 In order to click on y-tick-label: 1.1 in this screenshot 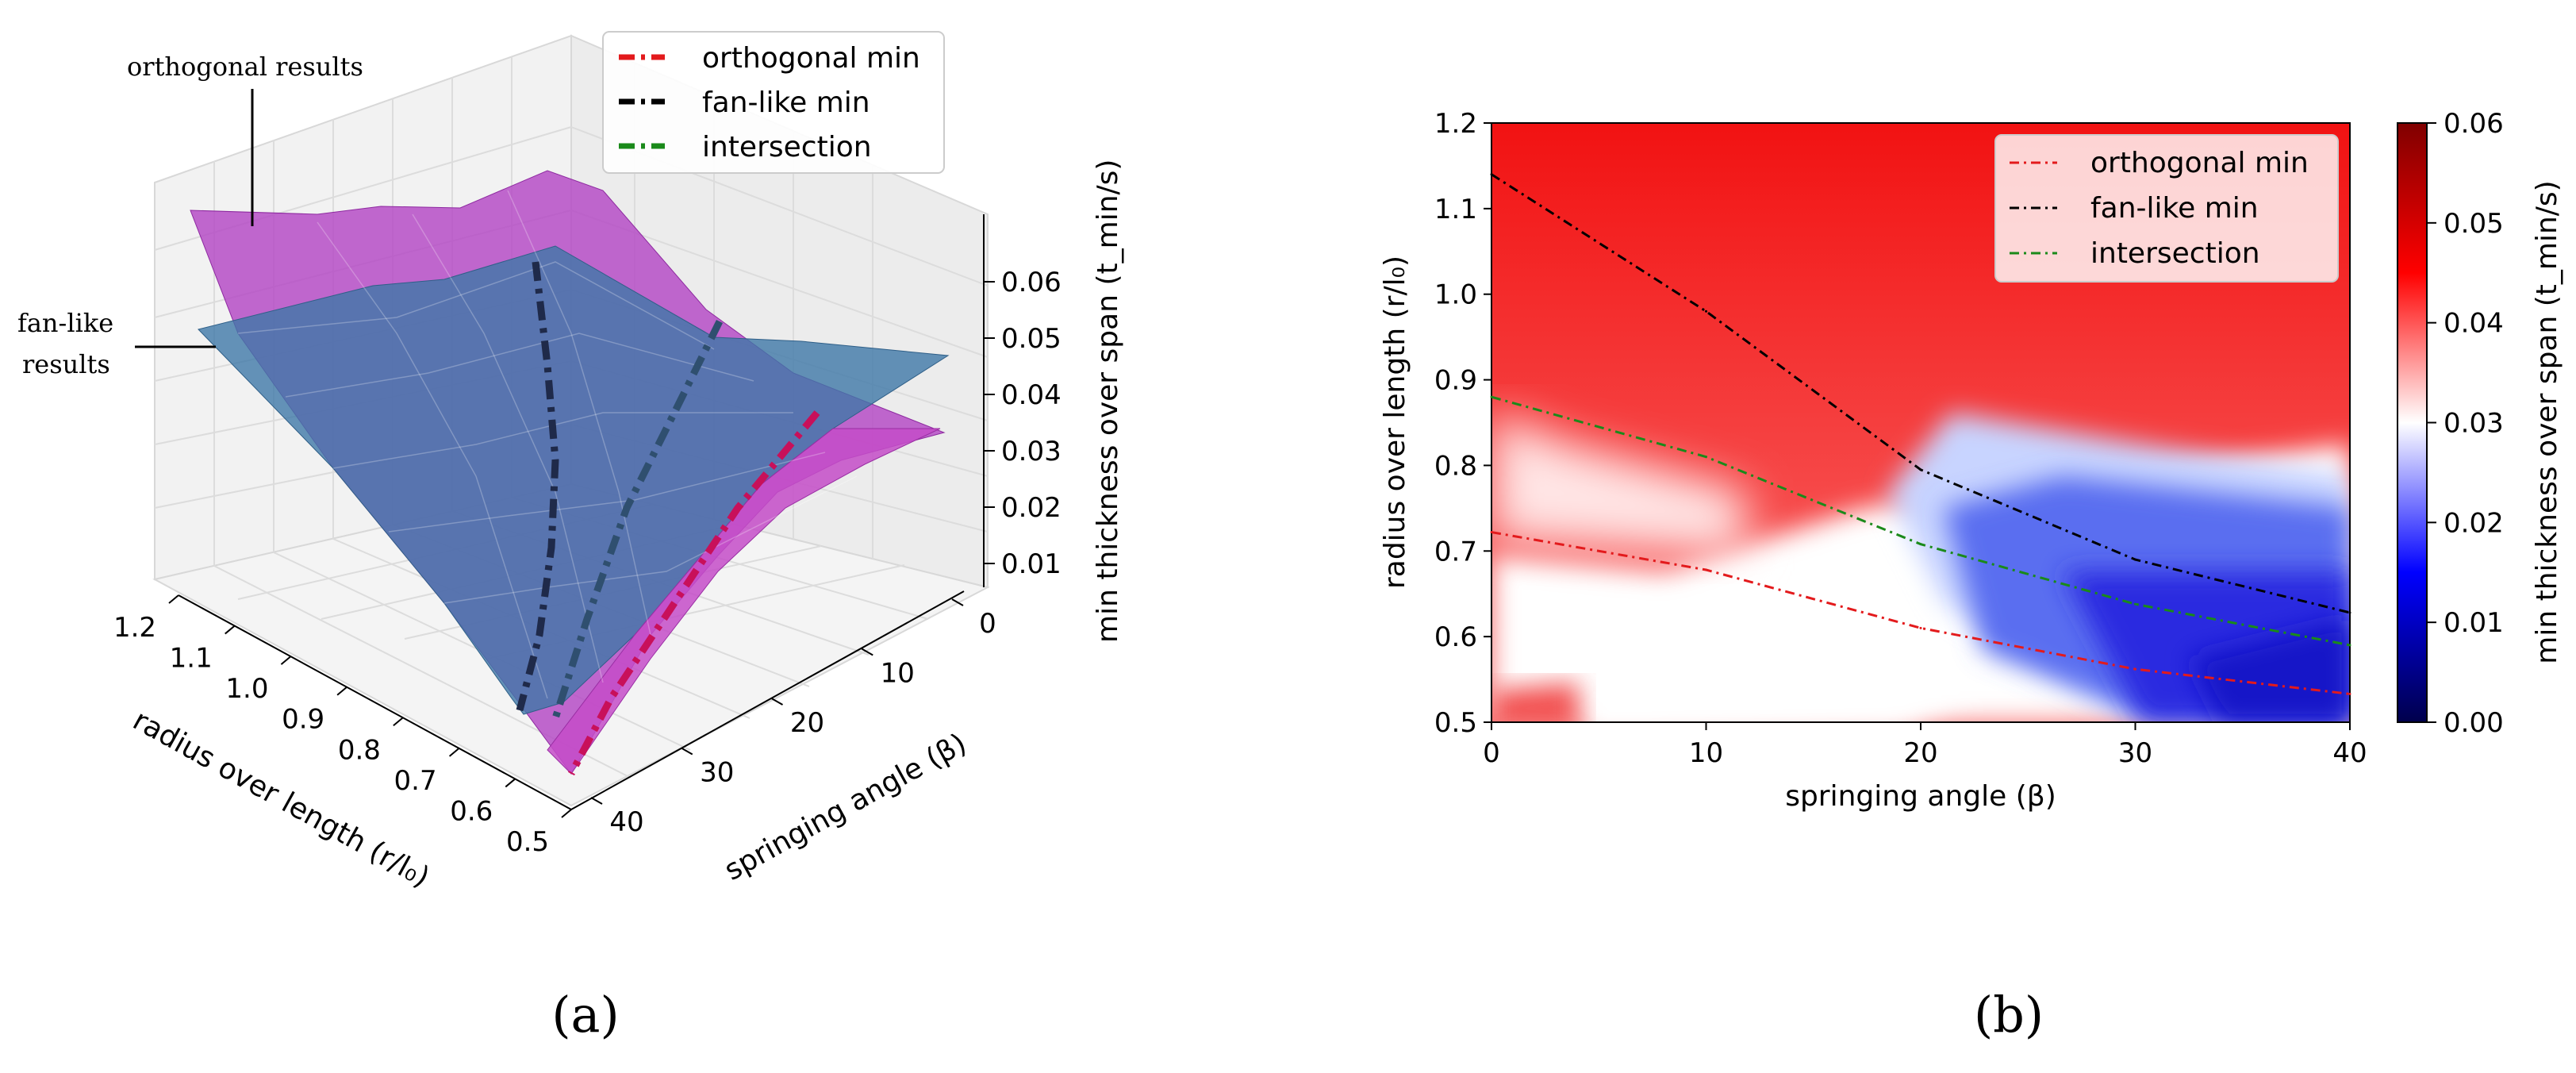, I will do `click(1455, 209)`.